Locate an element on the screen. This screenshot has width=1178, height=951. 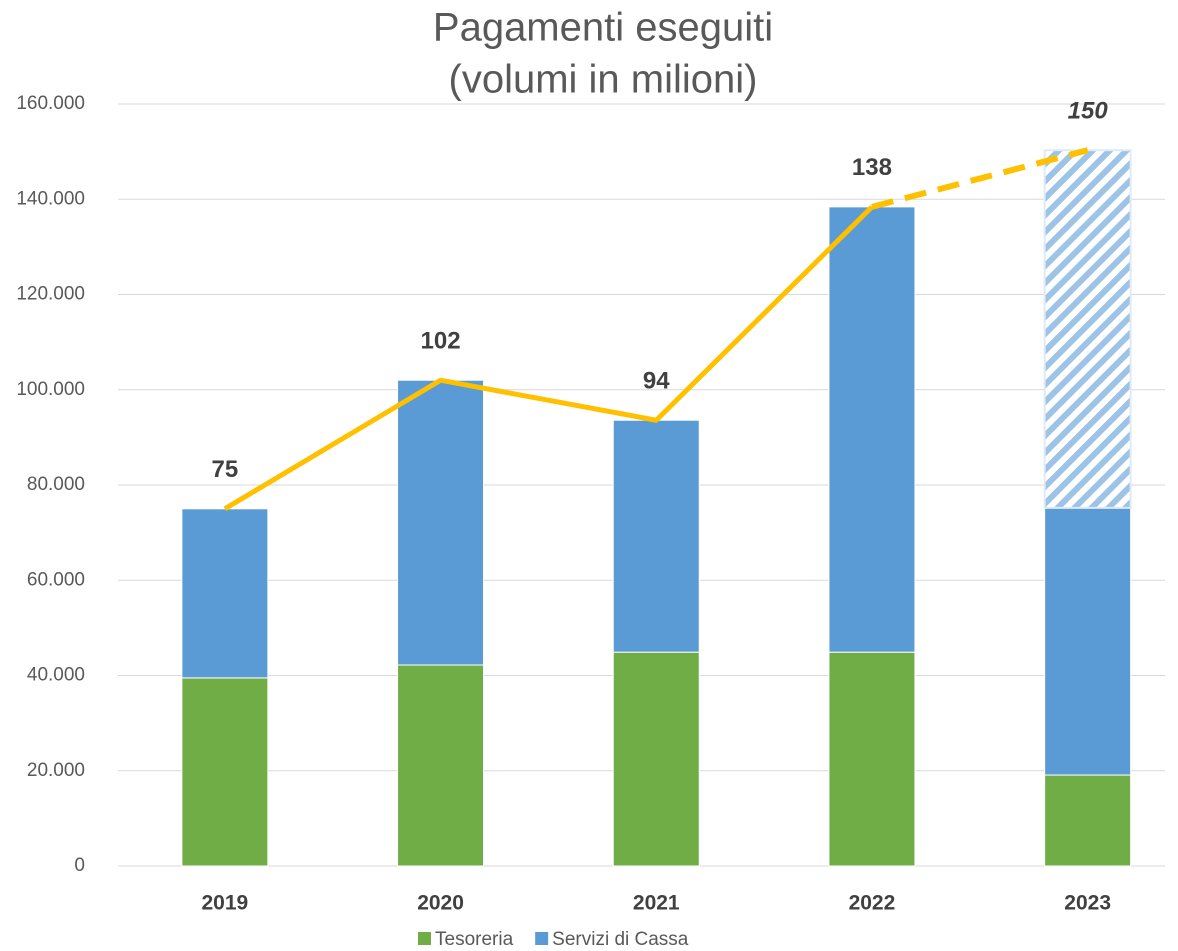
x-tick-label: 2021 is located at coordinates (656, 903).